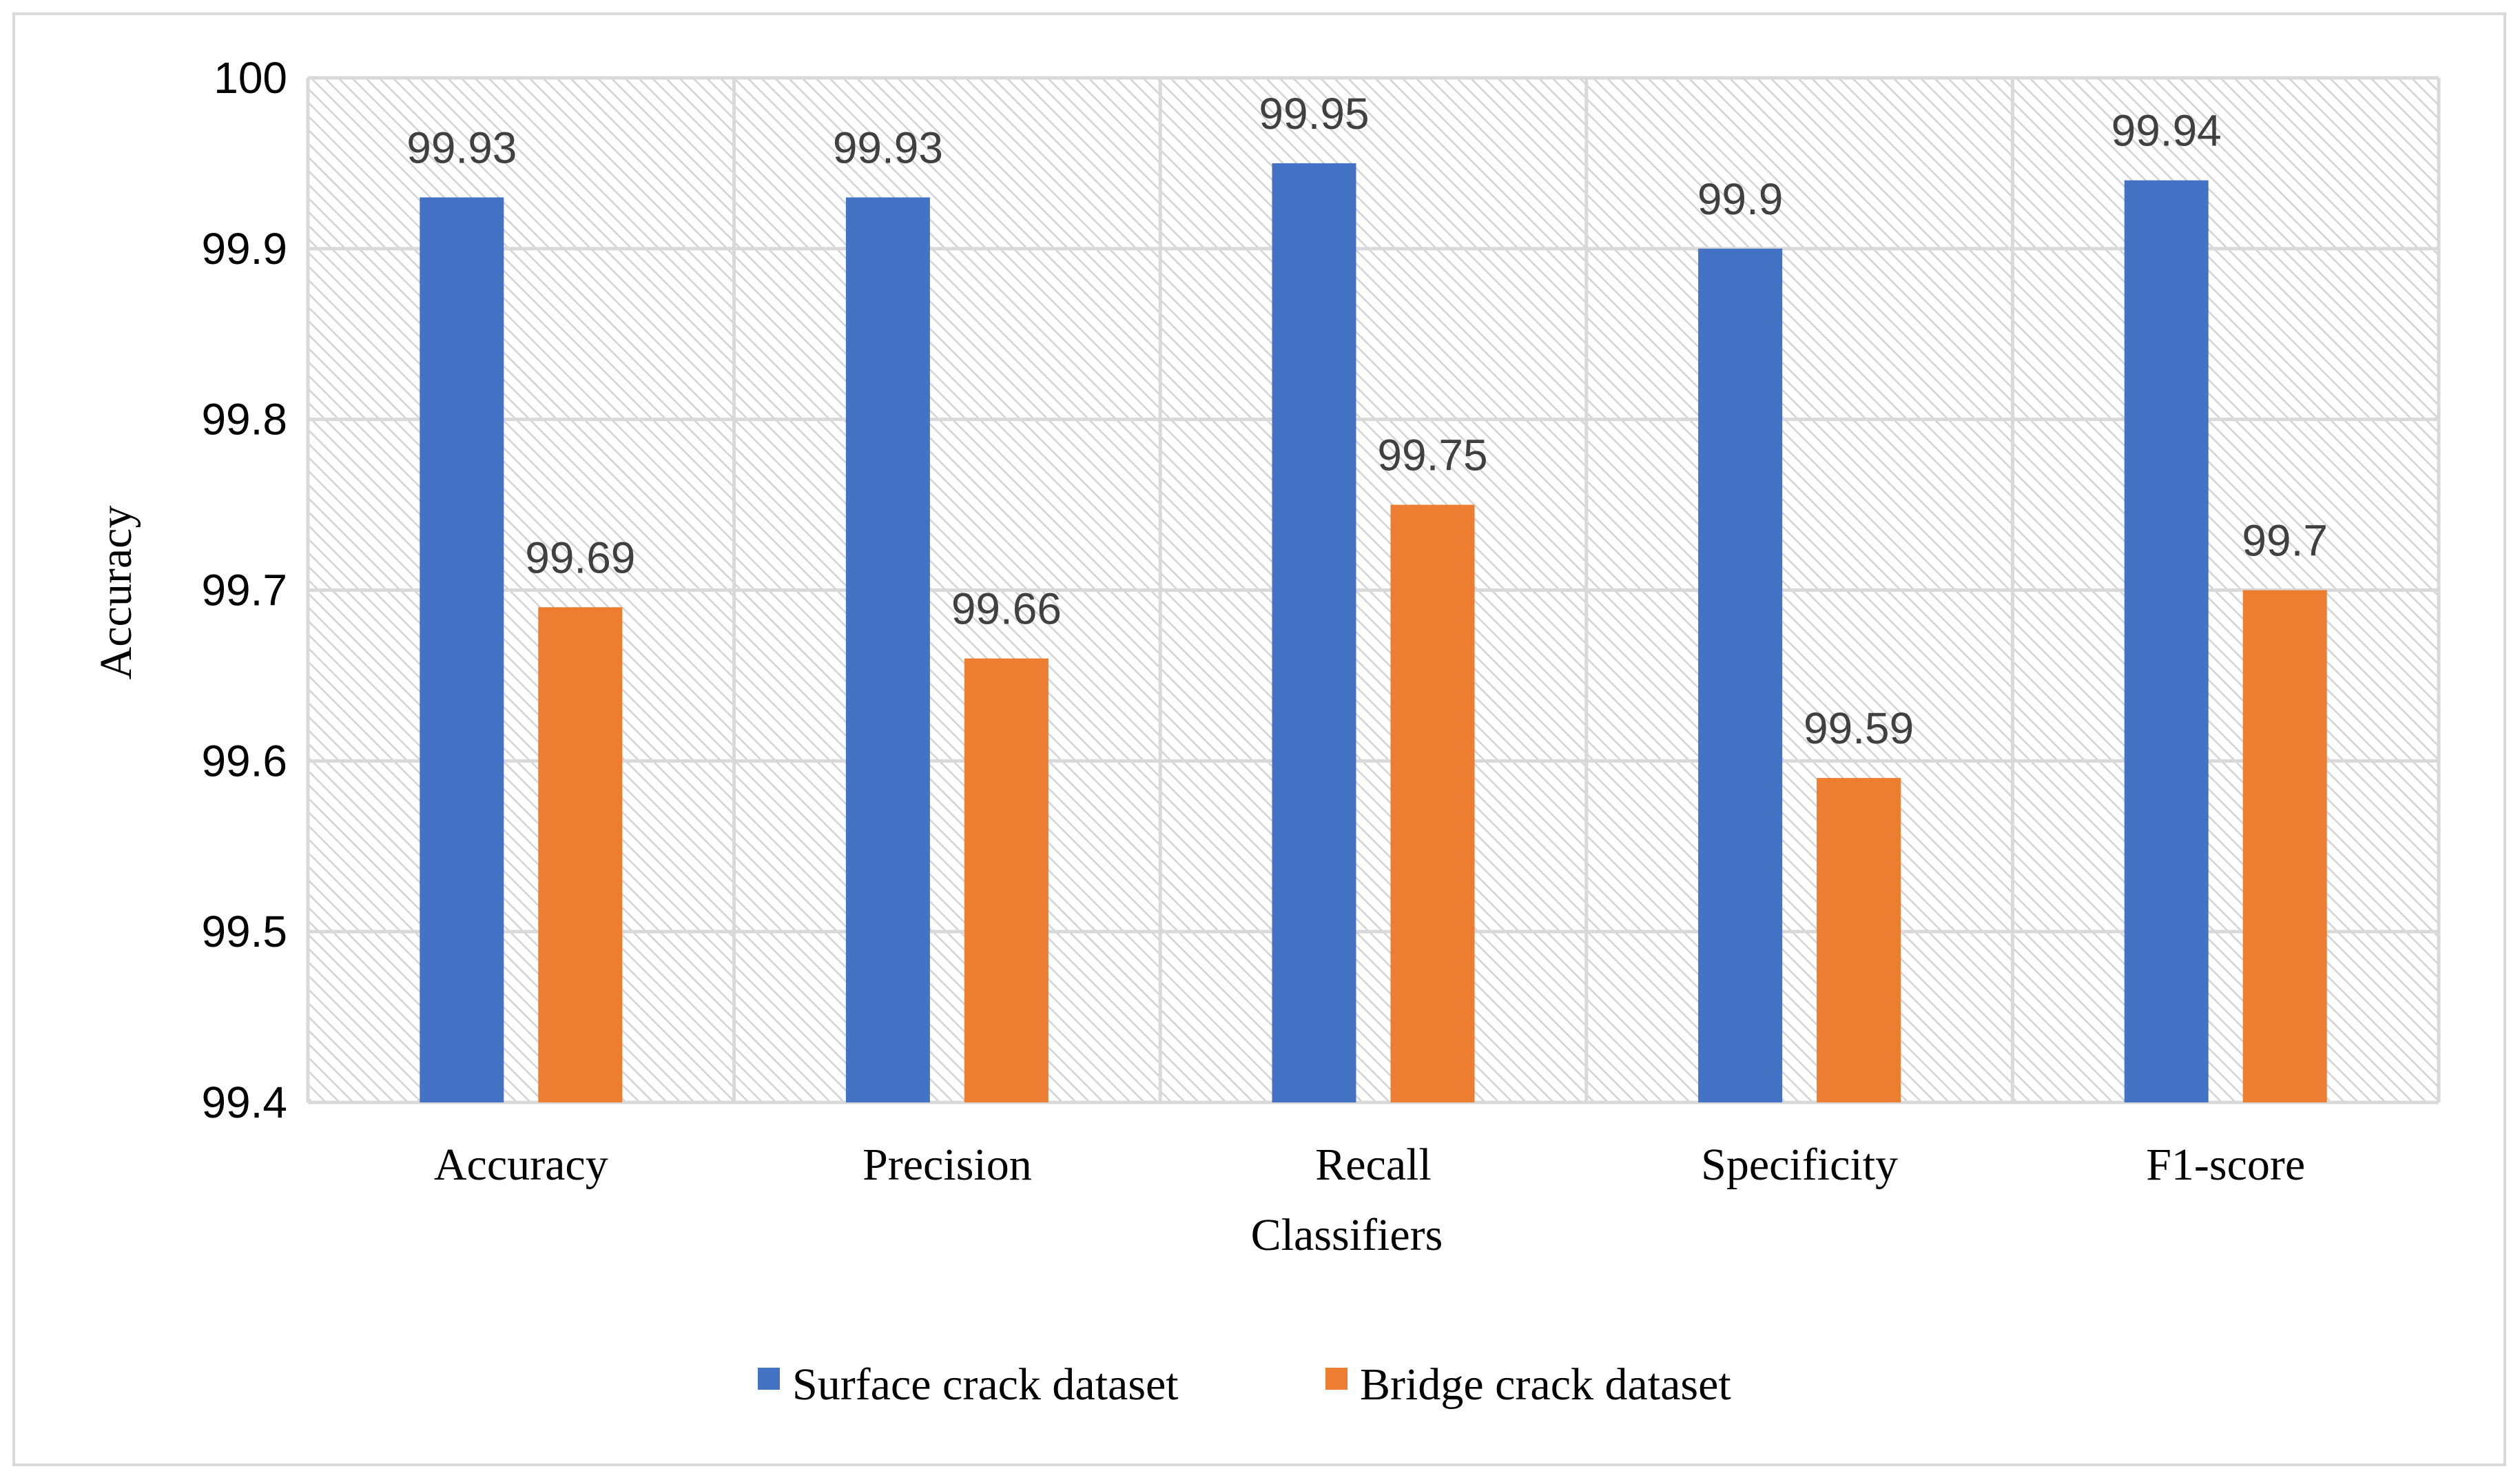  I want to click on y-axis-title: Accuracy, so click(116, 593).